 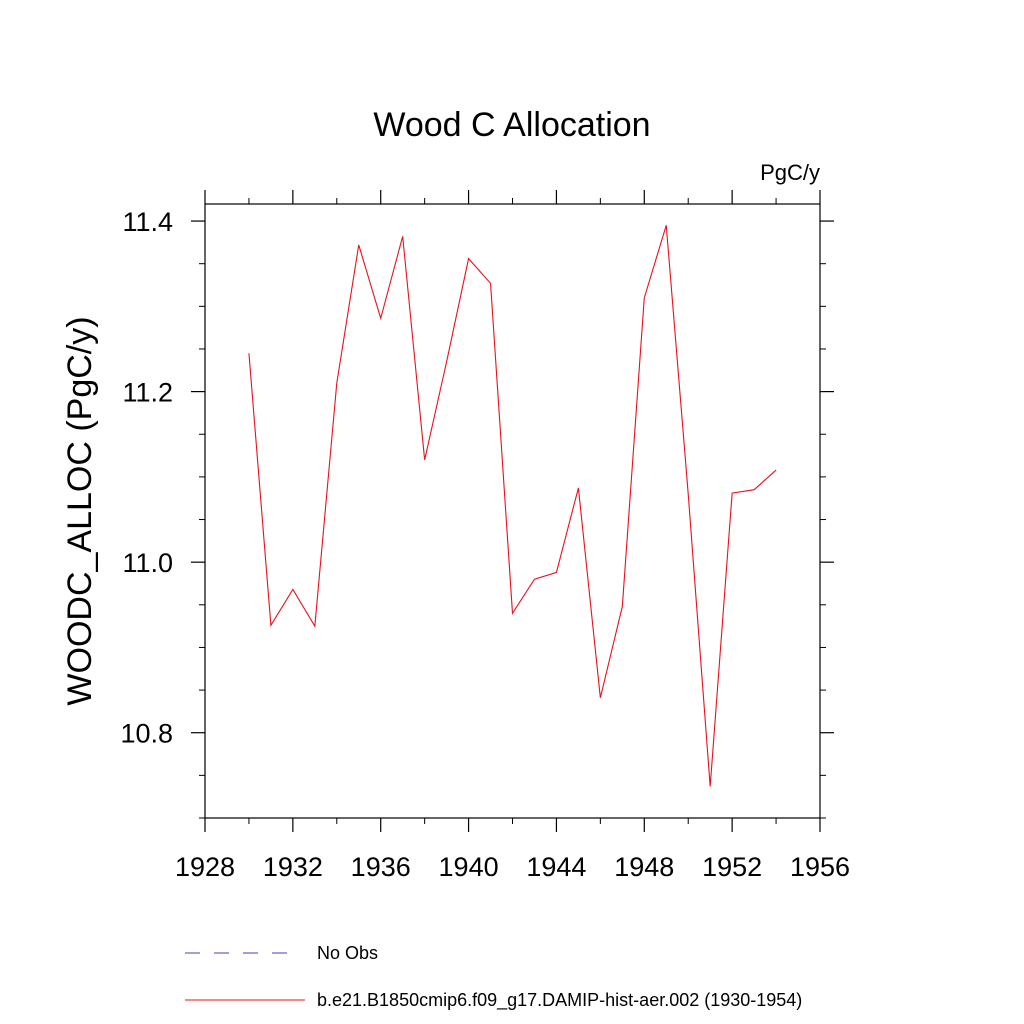 What do you see at coordinates (147, 563) in the screenshot?
I see `y-tick-label: 11.0` at bounding box center [147, 563].